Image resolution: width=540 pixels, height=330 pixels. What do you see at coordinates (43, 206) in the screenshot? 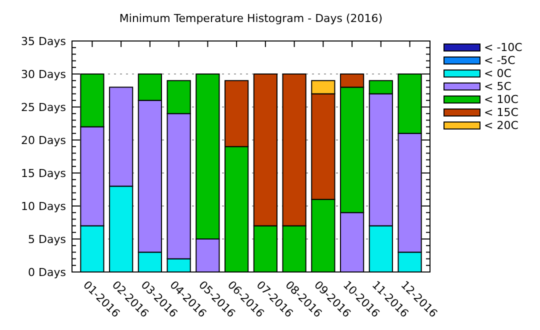
I see `y-tick-label: 10 Days` at bounding box center [43, 206].